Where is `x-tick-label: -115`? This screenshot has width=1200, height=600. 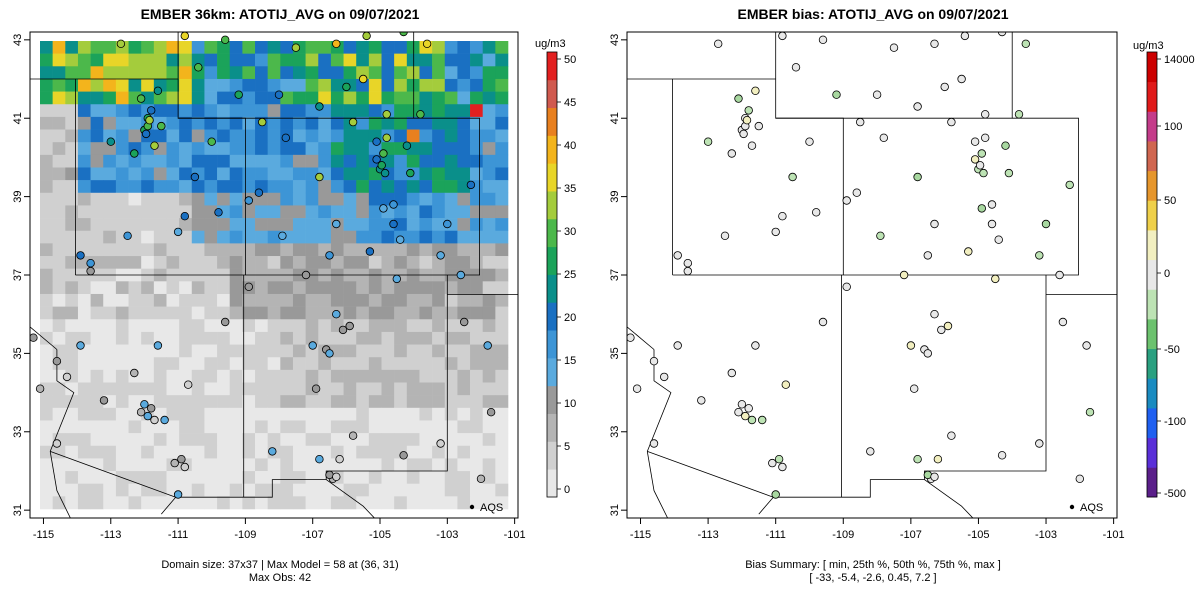 x-tick-label: -115 is located at coordinates (640, 535).